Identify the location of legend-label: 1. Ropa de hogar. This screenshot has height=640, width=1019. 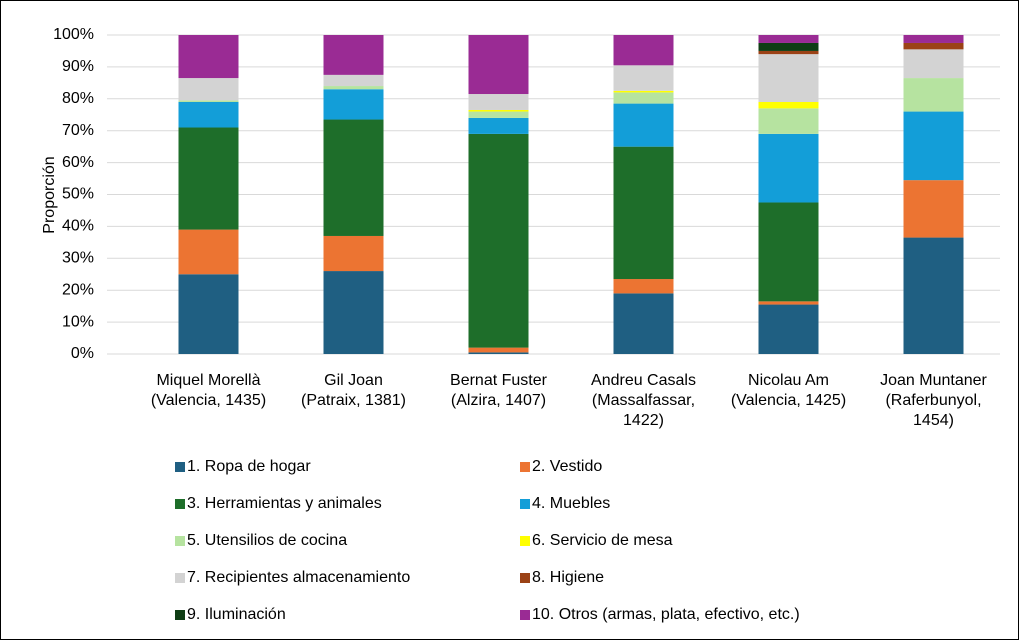
(249, 466).